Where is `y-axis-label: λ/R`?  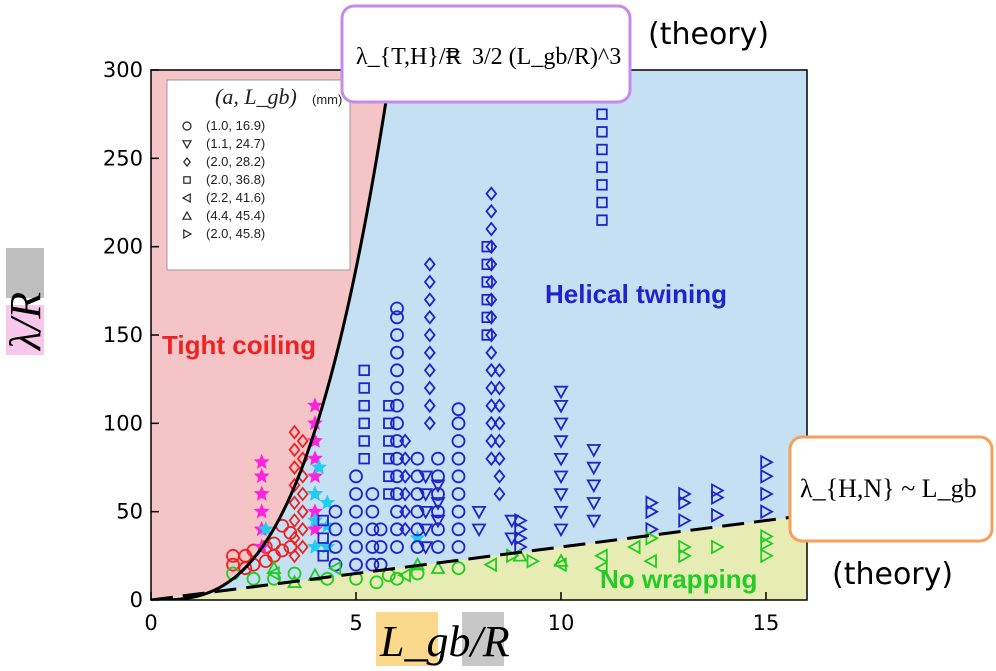 y-axis-label: λ/R is located at coordinates (25, 301).